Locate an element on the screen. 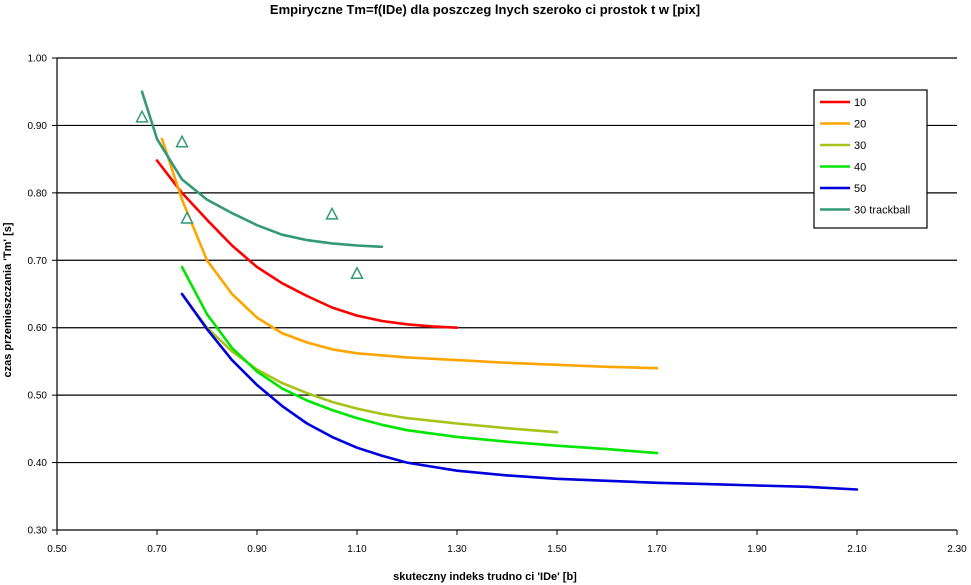 Image resolution: width=971 pixels, height=585 pixels. y-tick-labels: 0.30 0.40 0.50 0.60 0.70 0.80 0.90 1.00 is located at coordinates (42, 295).